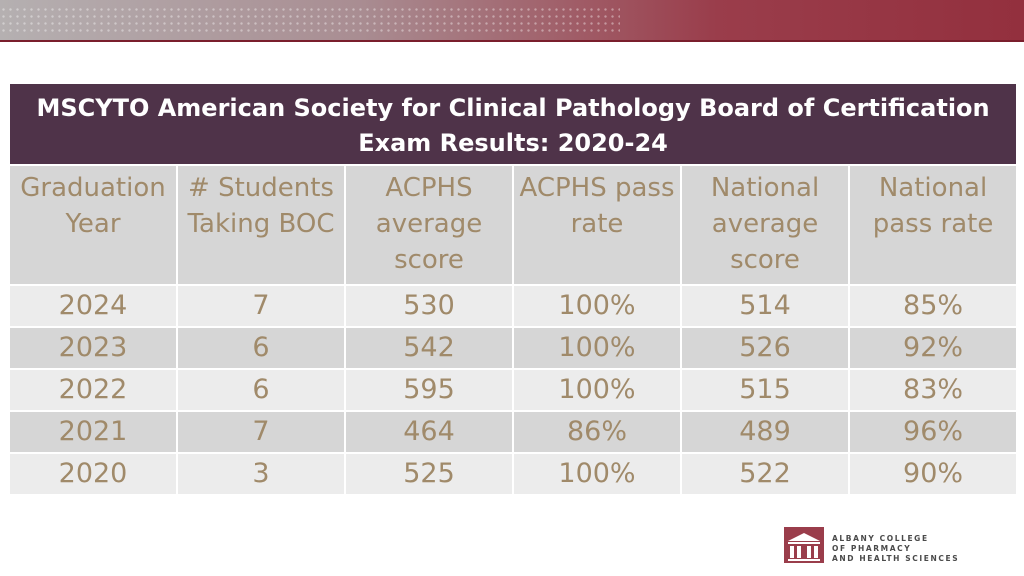 The height and width of the screenshot is (576, 1024). I want to click on table-row: 2020 3 525 100% 522 90%, so click(513, 474).